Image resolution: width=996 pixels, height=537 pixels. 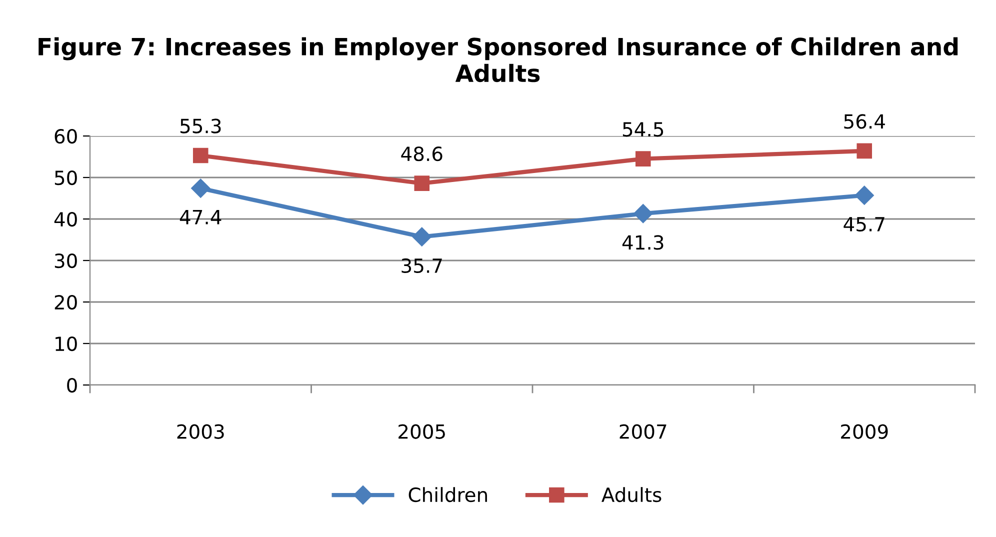 I want to click on legend-label: Children, so click(x=447, y=494).